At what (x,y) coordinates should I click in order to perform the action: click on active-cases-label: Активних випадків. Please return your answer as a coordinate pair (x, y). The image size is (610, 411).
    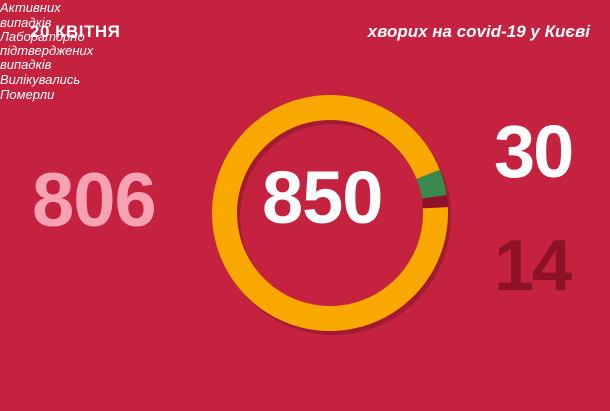
    Looking at the image, I should click on (305, 15).